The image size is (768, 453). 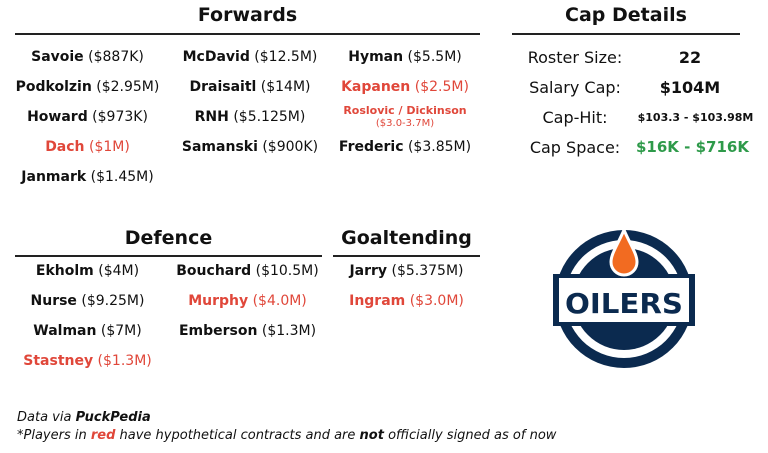 I want to click on player-murphy: Murphy ($4.0M), so click(x=247, y=301).